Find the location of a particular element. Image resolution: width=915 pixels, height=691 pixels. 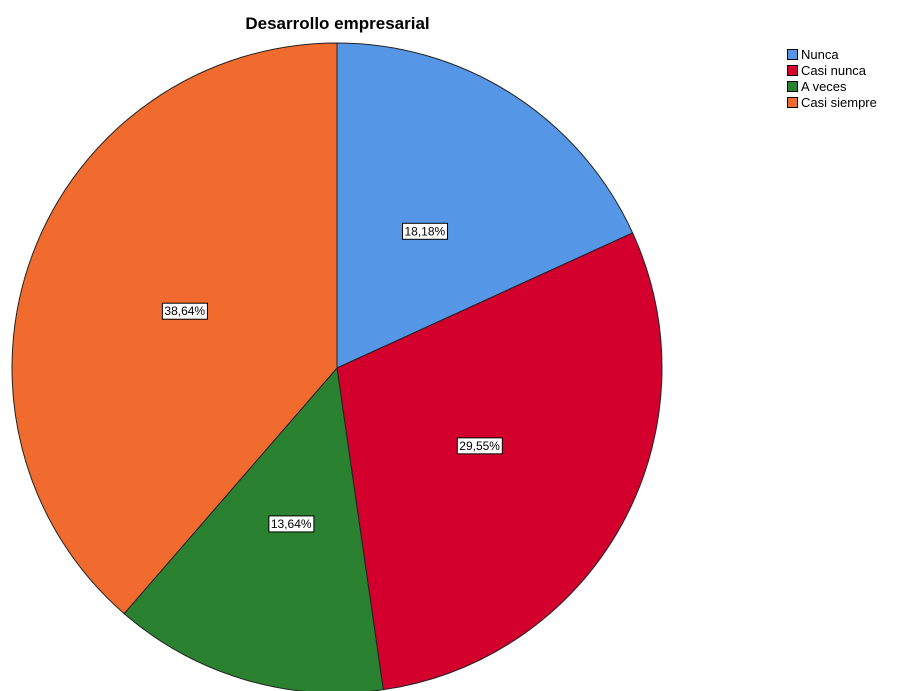

legend-label: Nunca is located at coordinates (820, 54).